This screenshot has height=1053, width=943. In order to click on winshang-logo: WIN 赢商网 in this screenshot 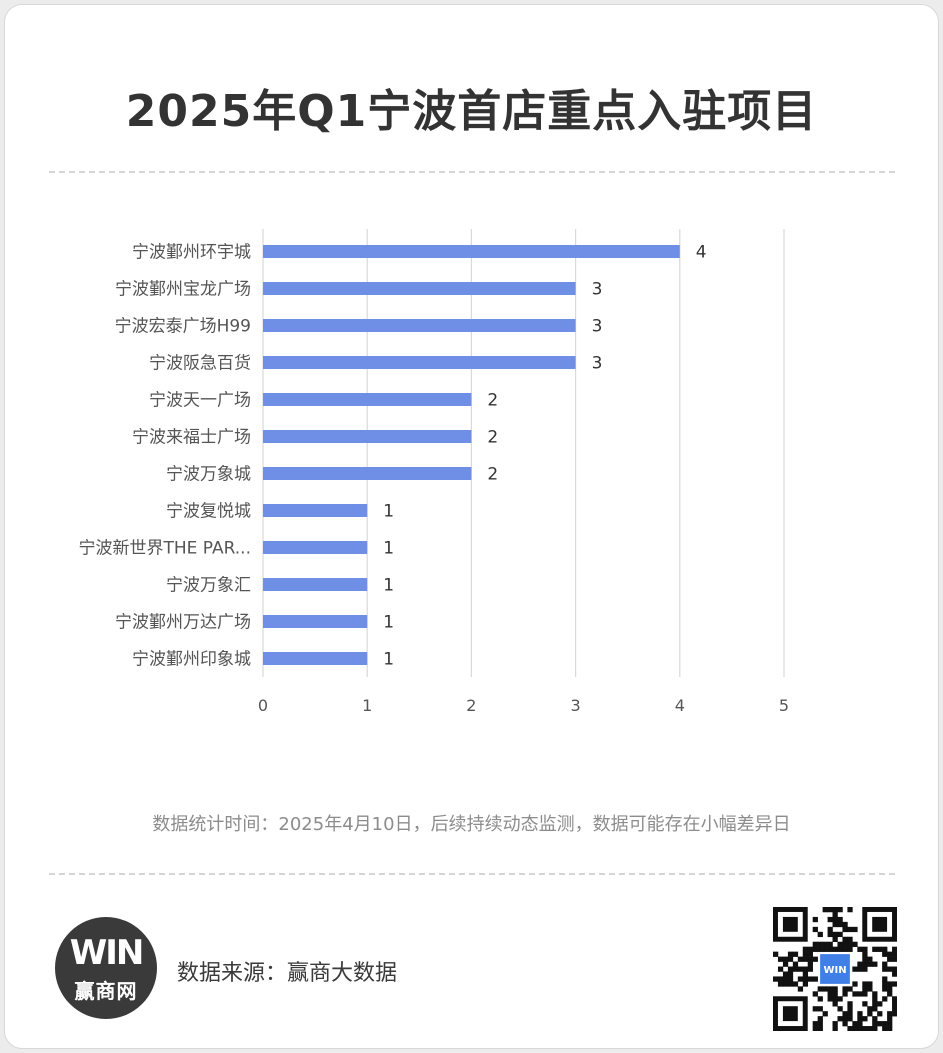, I will do `click(106, 968)`.